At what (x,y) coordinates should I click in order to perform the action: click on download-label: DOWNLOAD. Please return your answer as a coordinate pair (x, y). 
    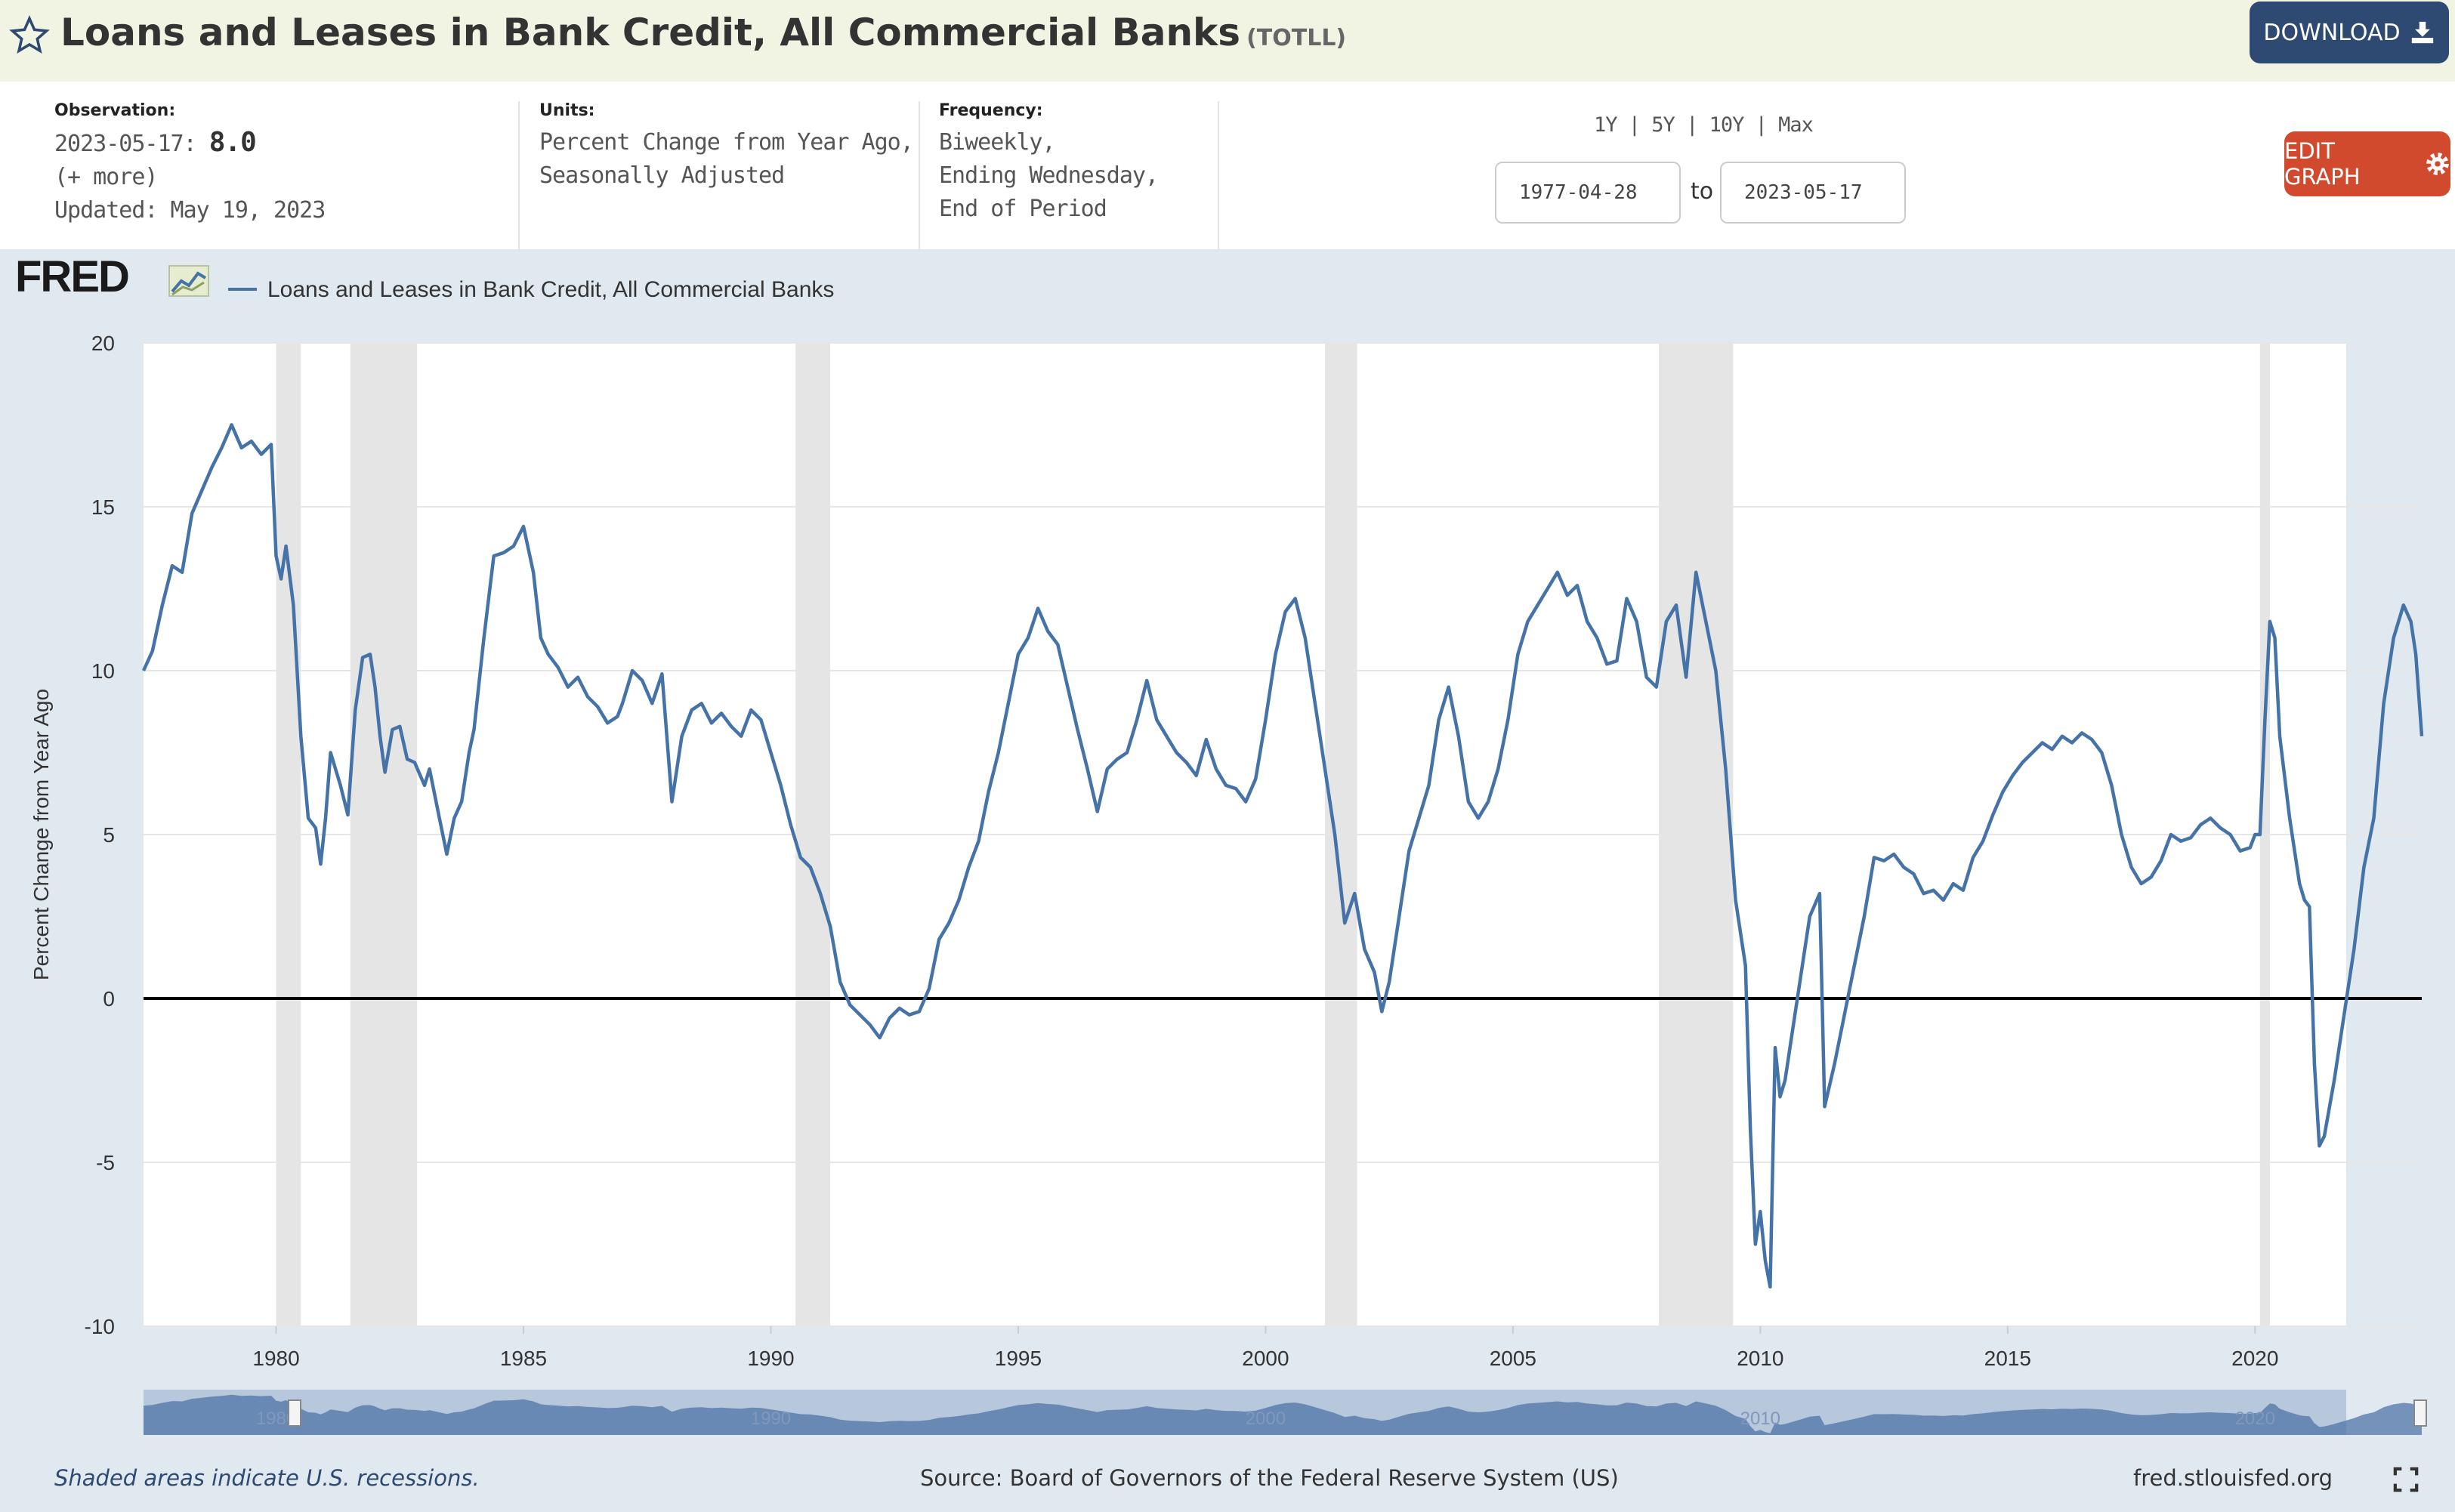
    Looking at the image, I should click on (2332, 32).